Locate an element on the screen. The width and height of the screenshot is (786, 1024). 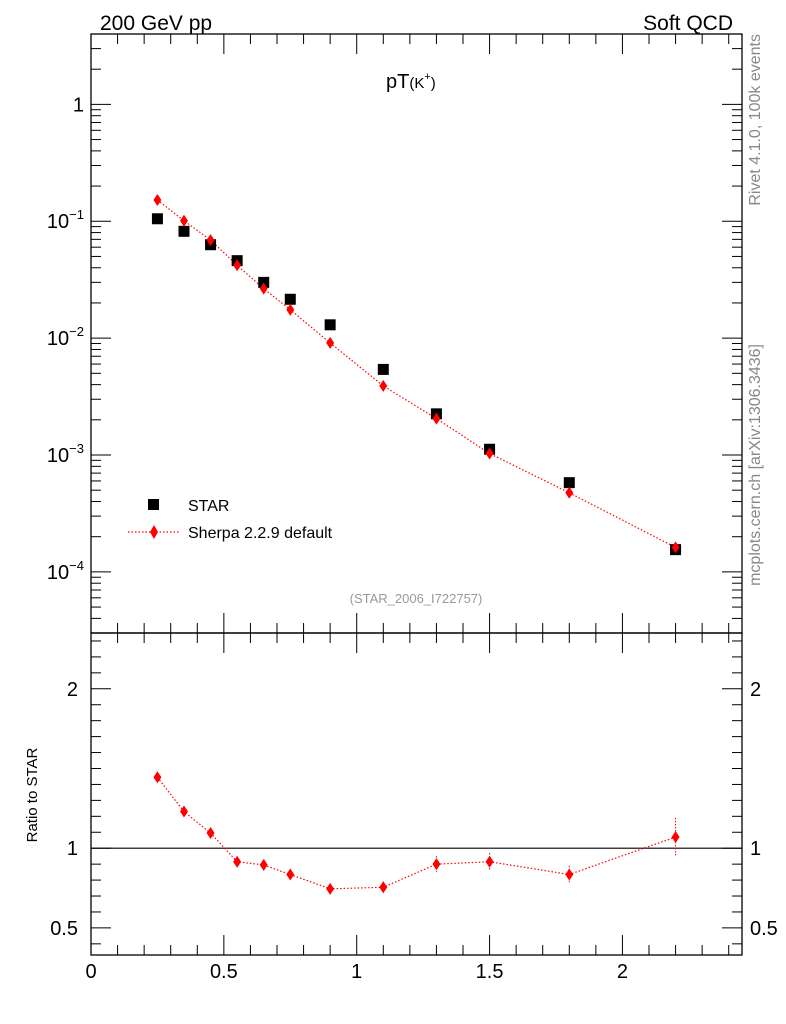
ratio-polyline is located at coordinates (416, 833).